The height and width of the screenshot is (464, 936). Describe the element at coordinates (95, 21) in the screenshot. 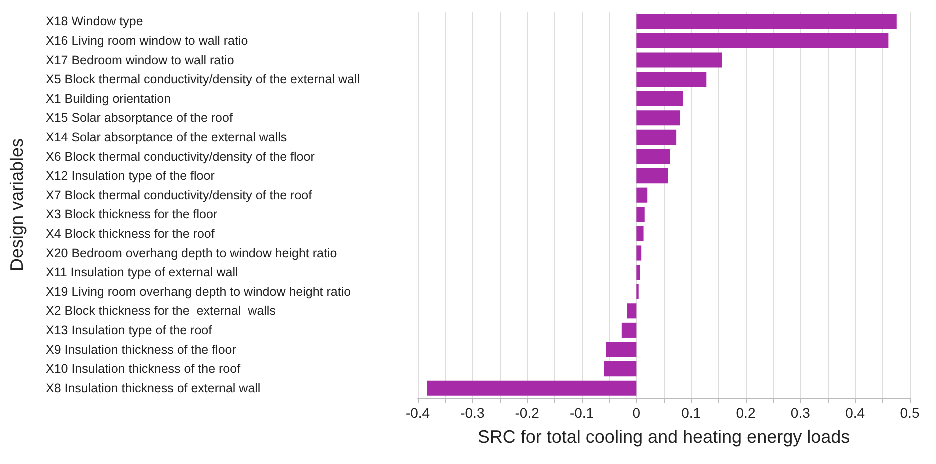

I see `y-tick-label: X18 Window type` at that location.